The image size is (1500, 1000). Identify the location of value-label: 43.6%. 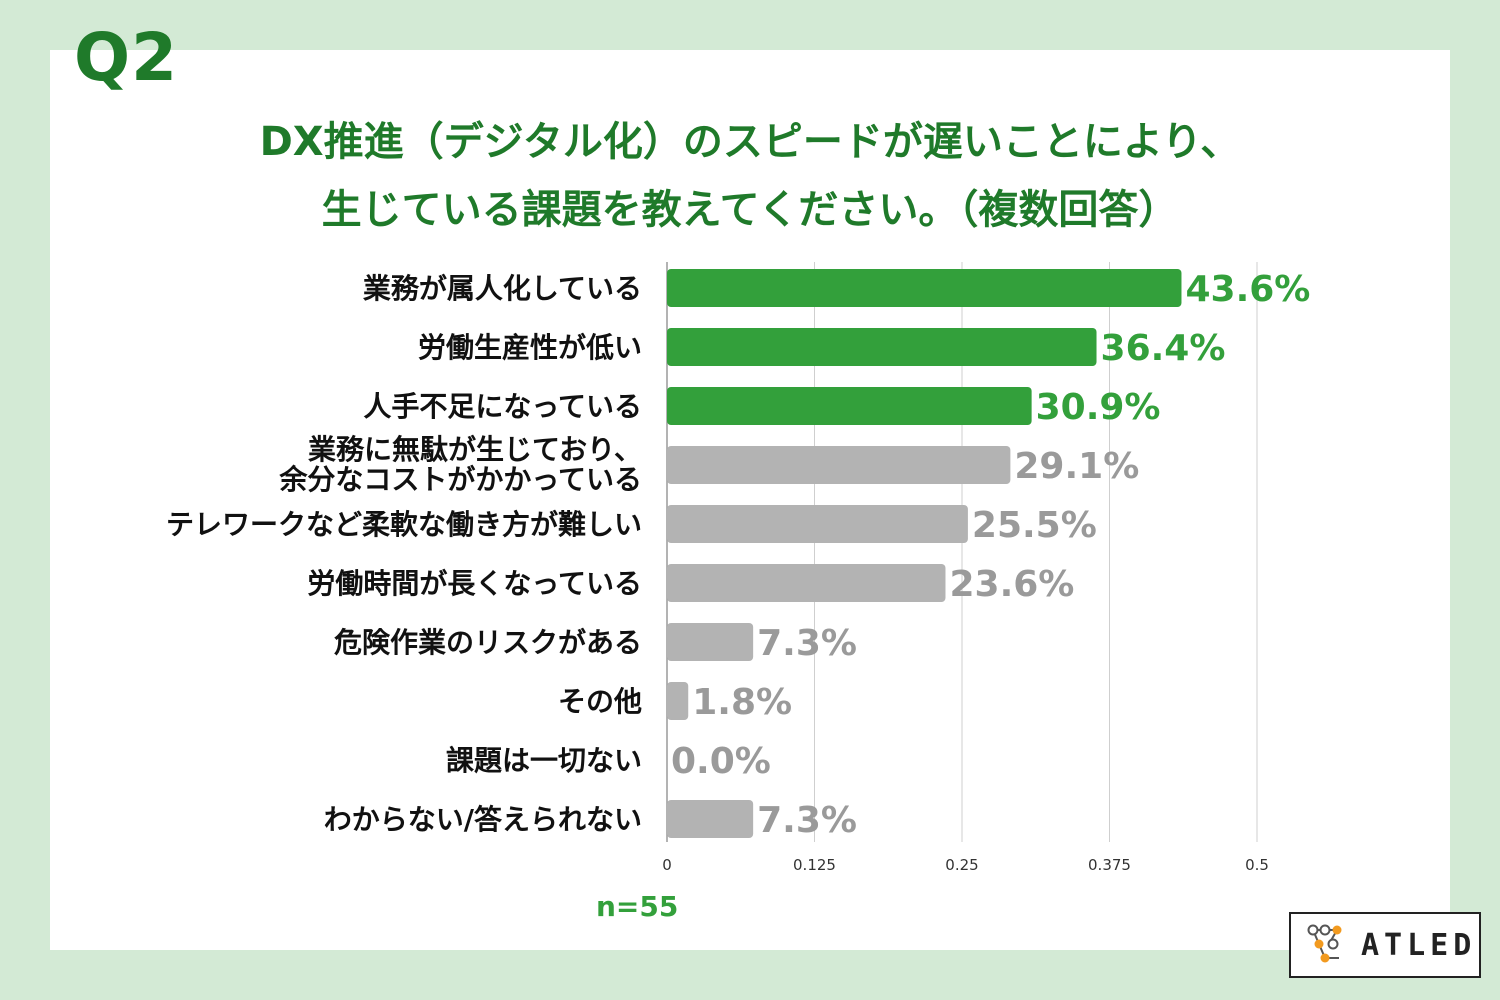
(1247, 289).